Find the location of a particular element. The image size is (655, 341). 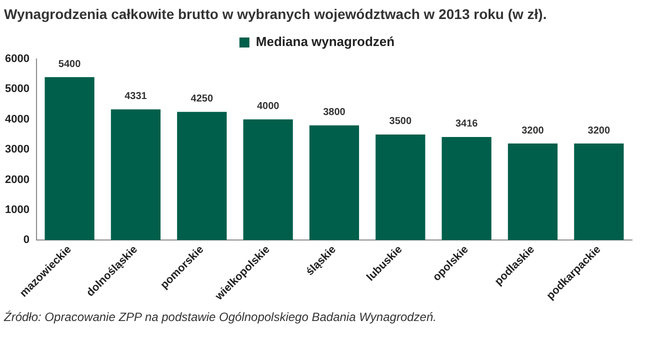

y-tick-label: 5000 is located at coordinates (17, 89).